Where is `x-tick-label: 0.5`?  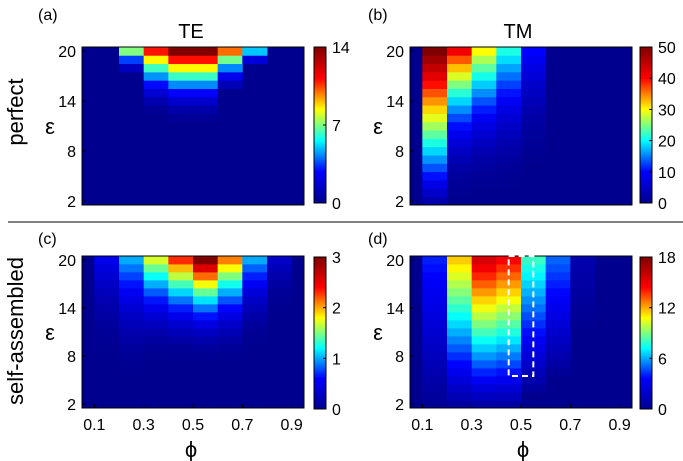
x-tick-label: 0.5 is located at coordinates (193, 425).